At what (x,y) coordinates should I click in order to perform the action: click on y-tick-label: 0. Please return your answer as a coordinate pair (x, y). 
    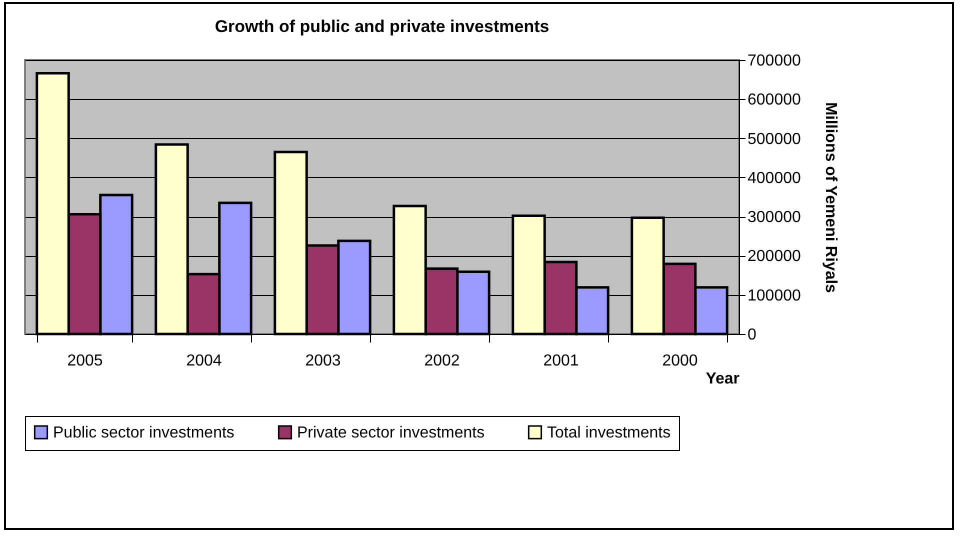
    Looking at the image, I should click on (752, 335).